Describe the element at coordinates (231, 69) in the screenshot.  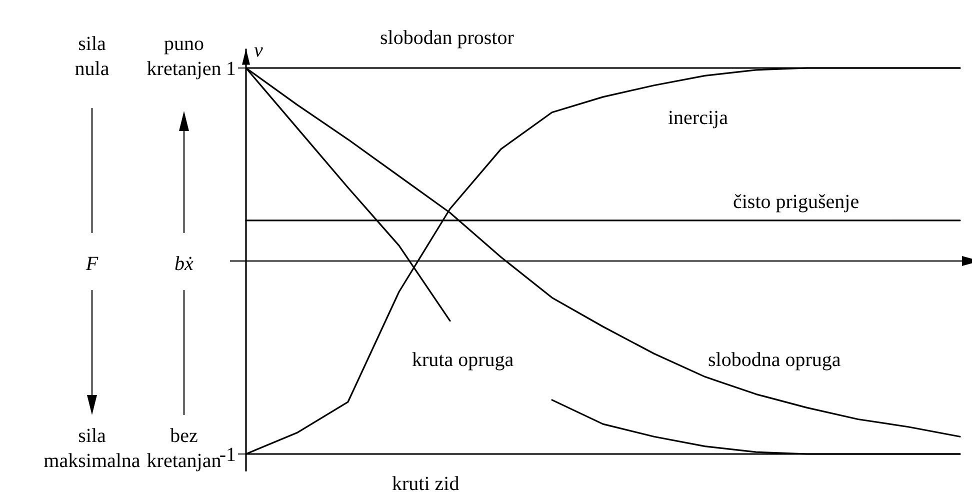
I see `y-tick-label: 1` at that location.